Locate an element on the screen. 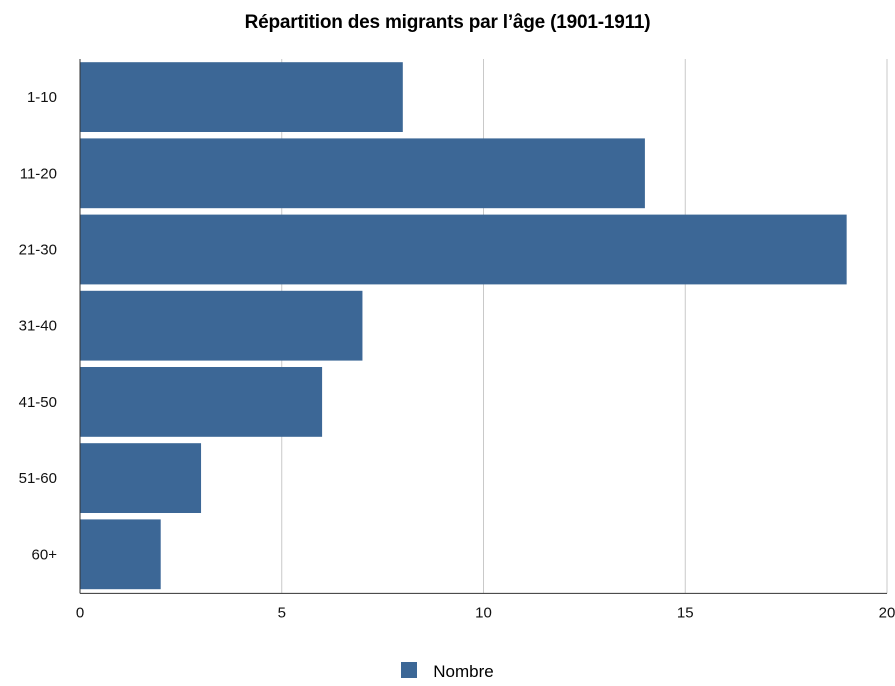 This screenshot has width=895, height=686. y-tick-label: 51-60 is located at coordinates (38, 478).